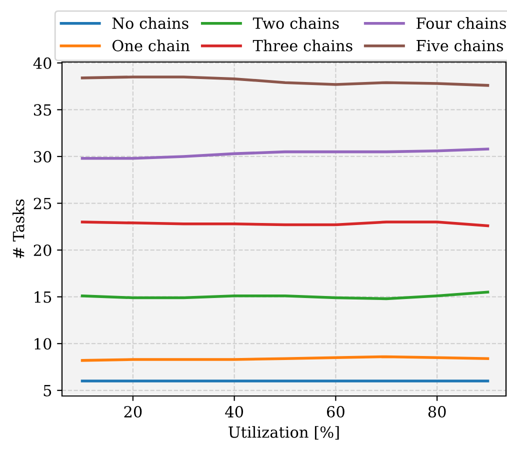  Describe the element at coordinates (283, 433) in the screenshot. I see `x-axis-title: Utilization [%]` at that location.